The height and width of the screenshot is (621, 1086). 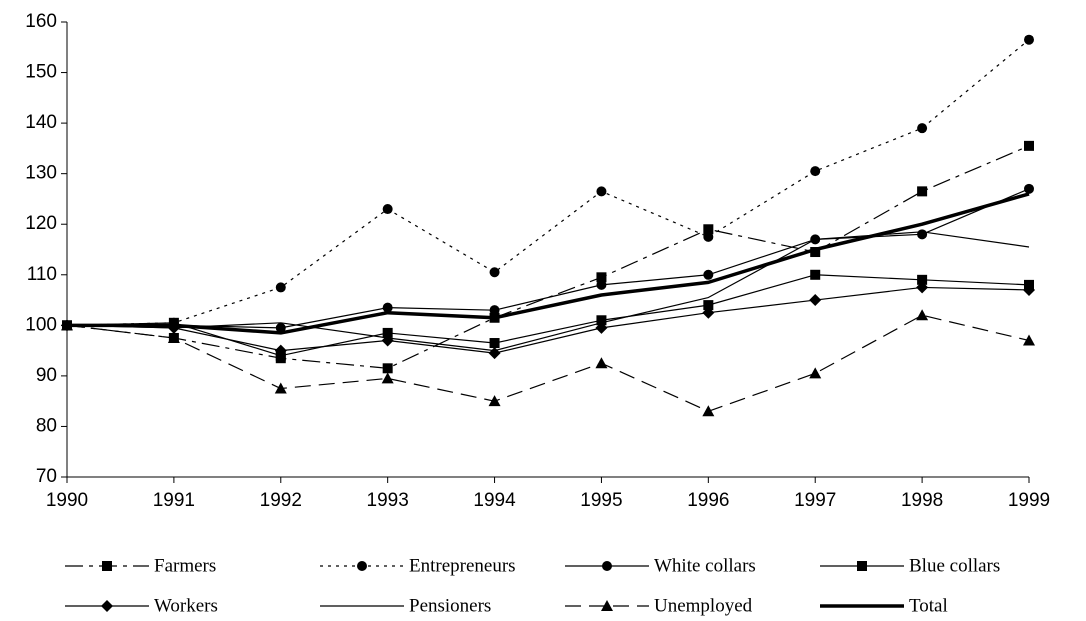 I want to click on y-tick-label: 90, so click(x=46, y=375).